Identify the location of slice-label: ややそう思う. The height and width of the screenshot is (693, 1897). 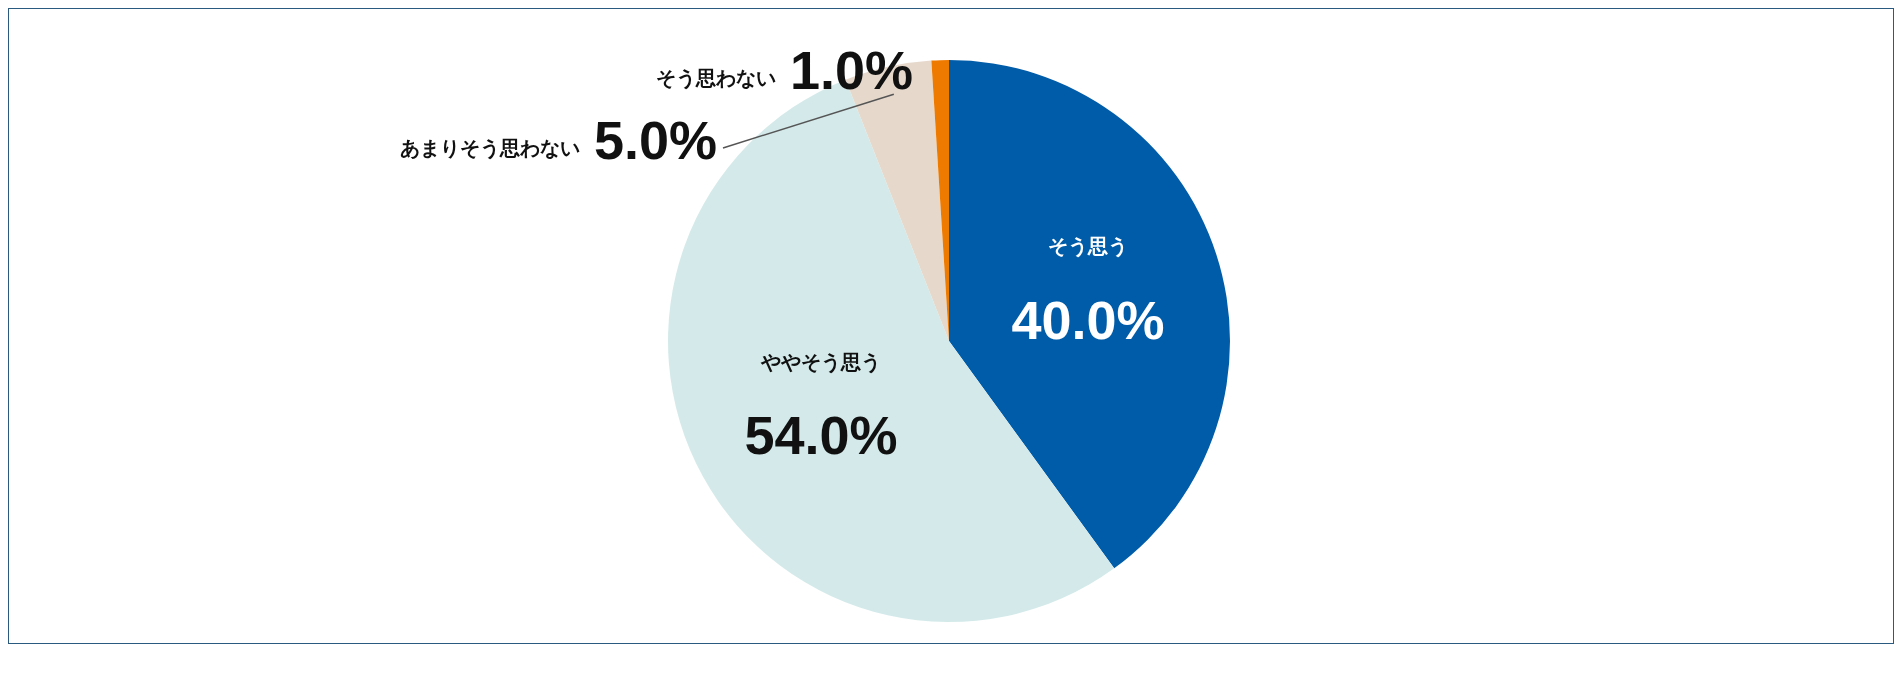
(820, 361).